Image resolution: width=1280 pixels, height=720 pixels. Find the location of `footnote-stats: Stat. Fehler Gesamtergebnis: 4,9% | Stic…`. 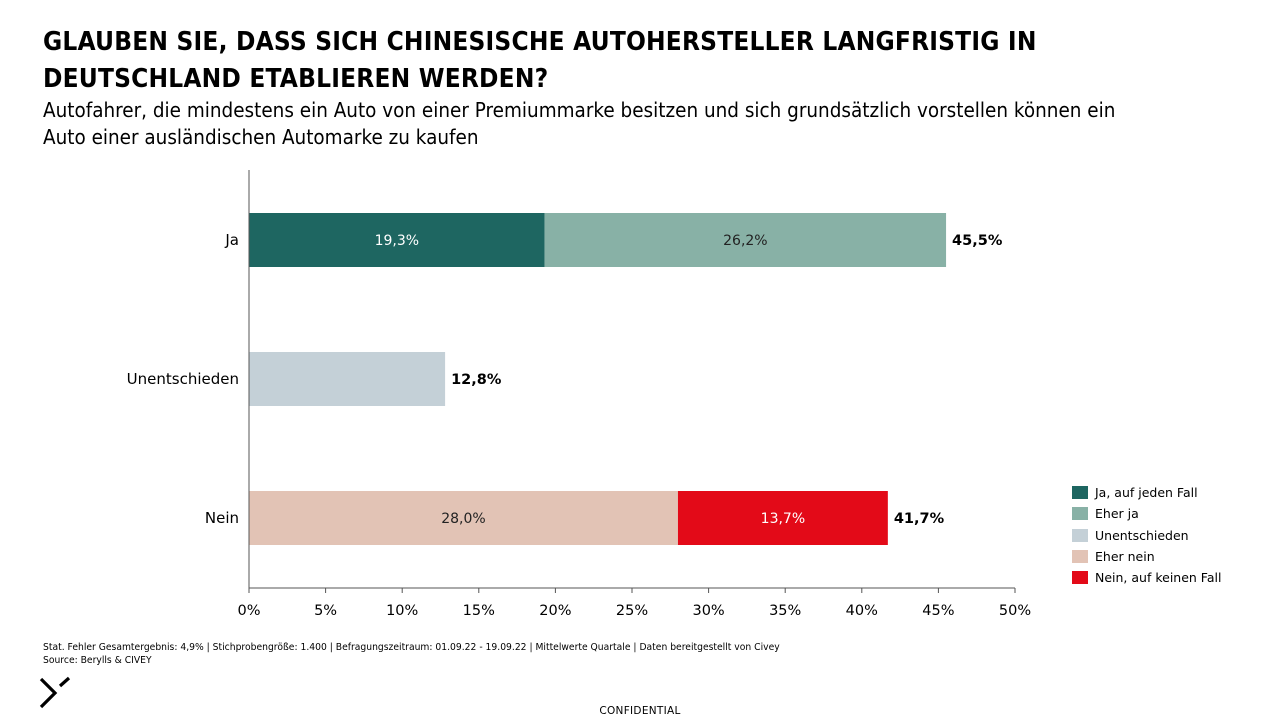

footnote-stats: Stat. Fehler Gesamtergebnis: 4,9% | Stic… is located at coordinates (411, 647).